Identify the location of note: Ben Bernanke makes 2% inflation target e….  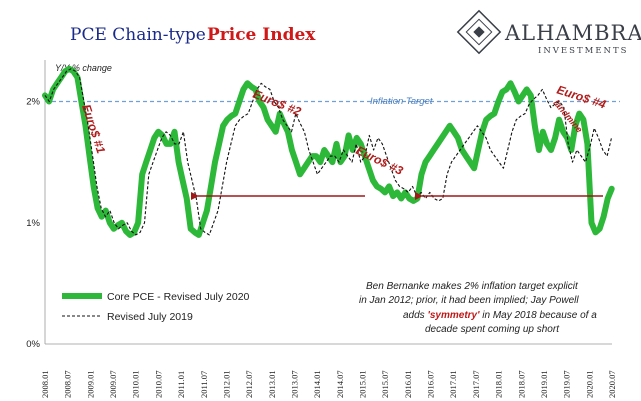
(478, 308).